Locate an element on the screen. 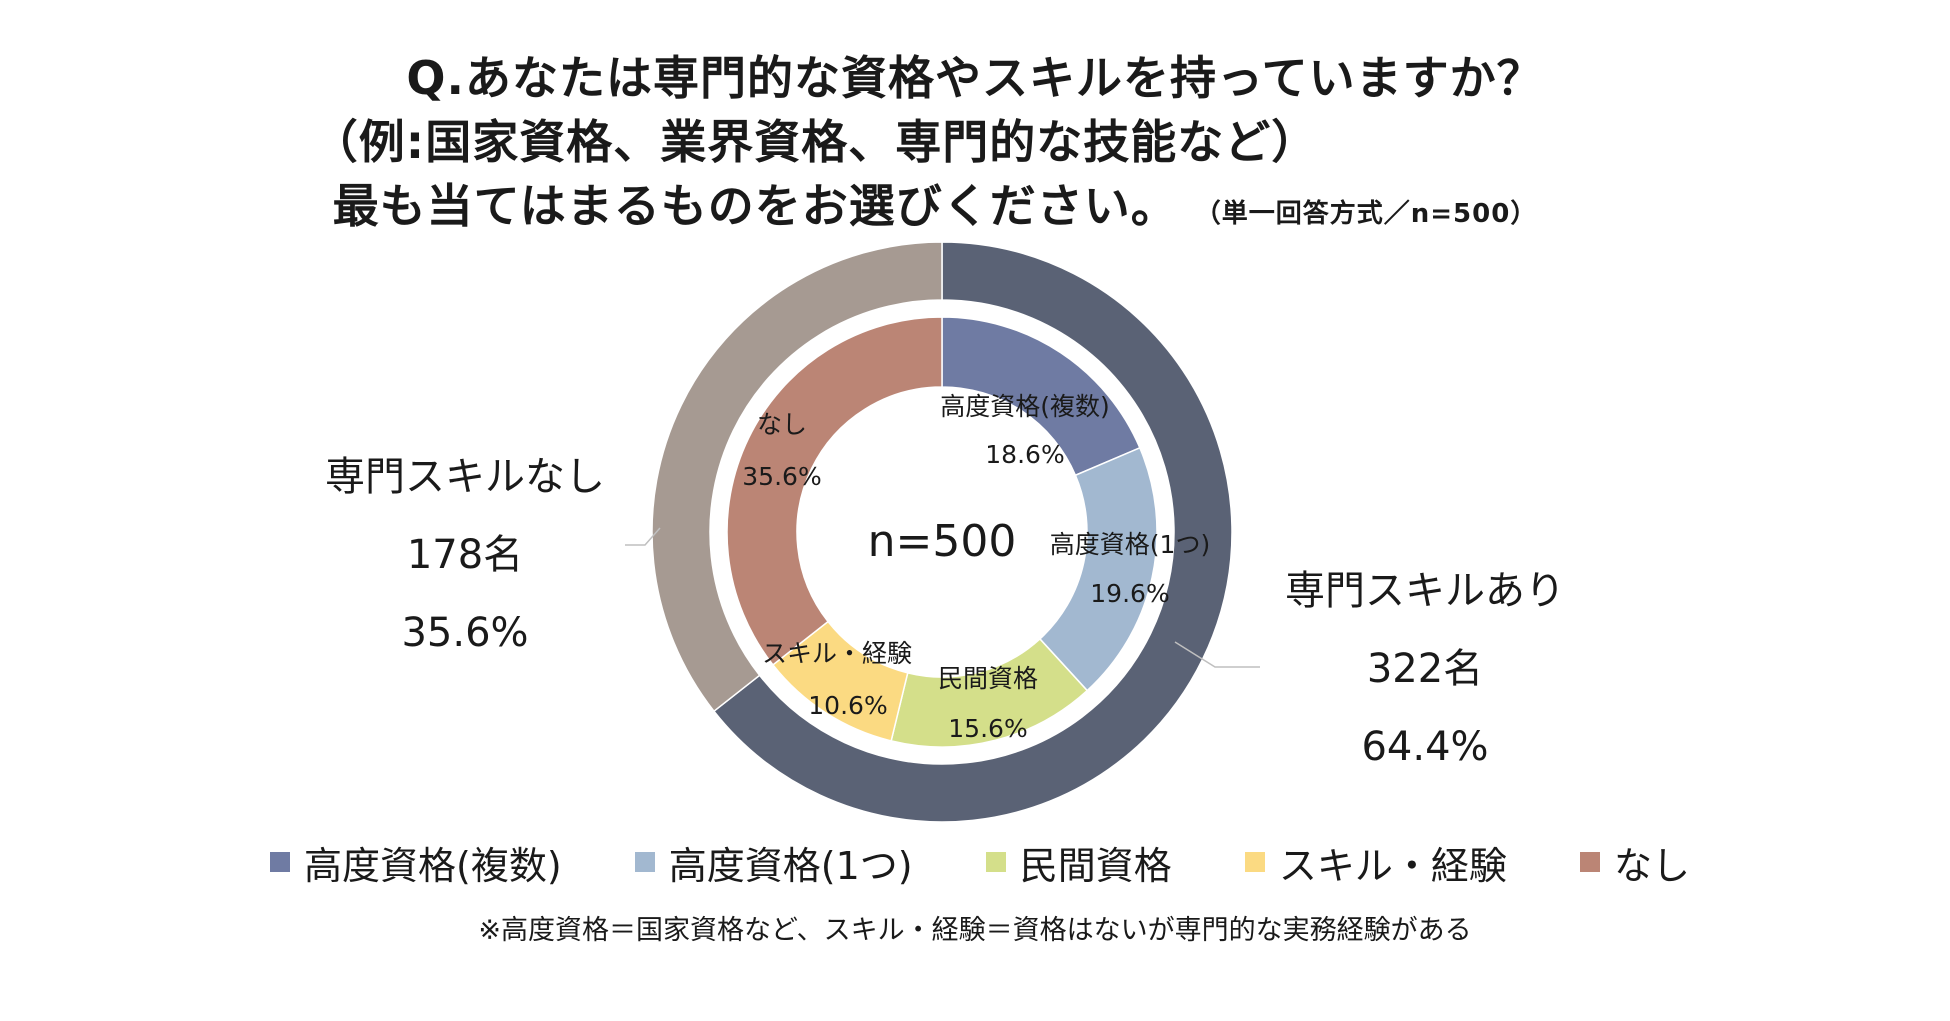 The width and height of the screenshot is (1950, 1021). legend-item-2: 民間資格 is located at coordinates (1078, 862).